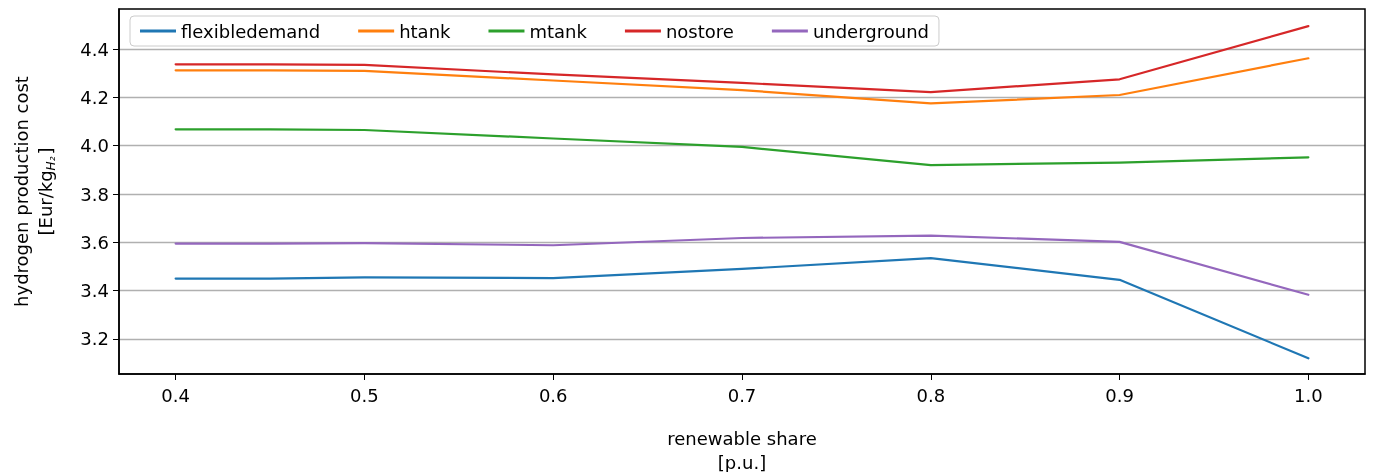 Image resolution: width=1375 pixels, height=472 pixels. Describe the element at coordinates (425, 31) in the screenshot. I see `legend-label: htank` at that location.